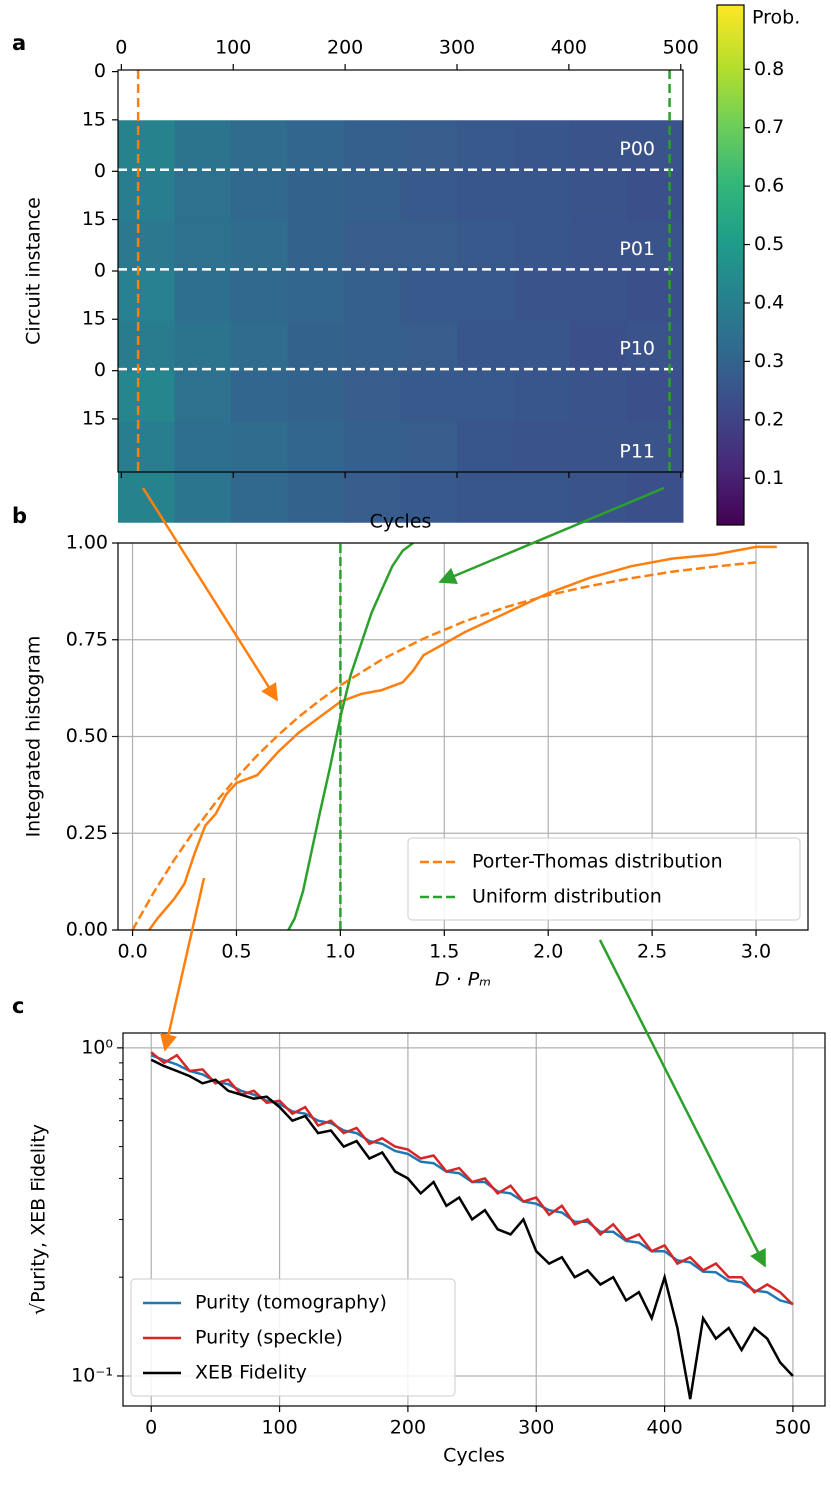 Image resolution: width=831 pixels, height=1504 pixels. Describe the element at coordinates (769, 419) in the screenshot. I see `colorbar-tick-label: 0.2` at that location.